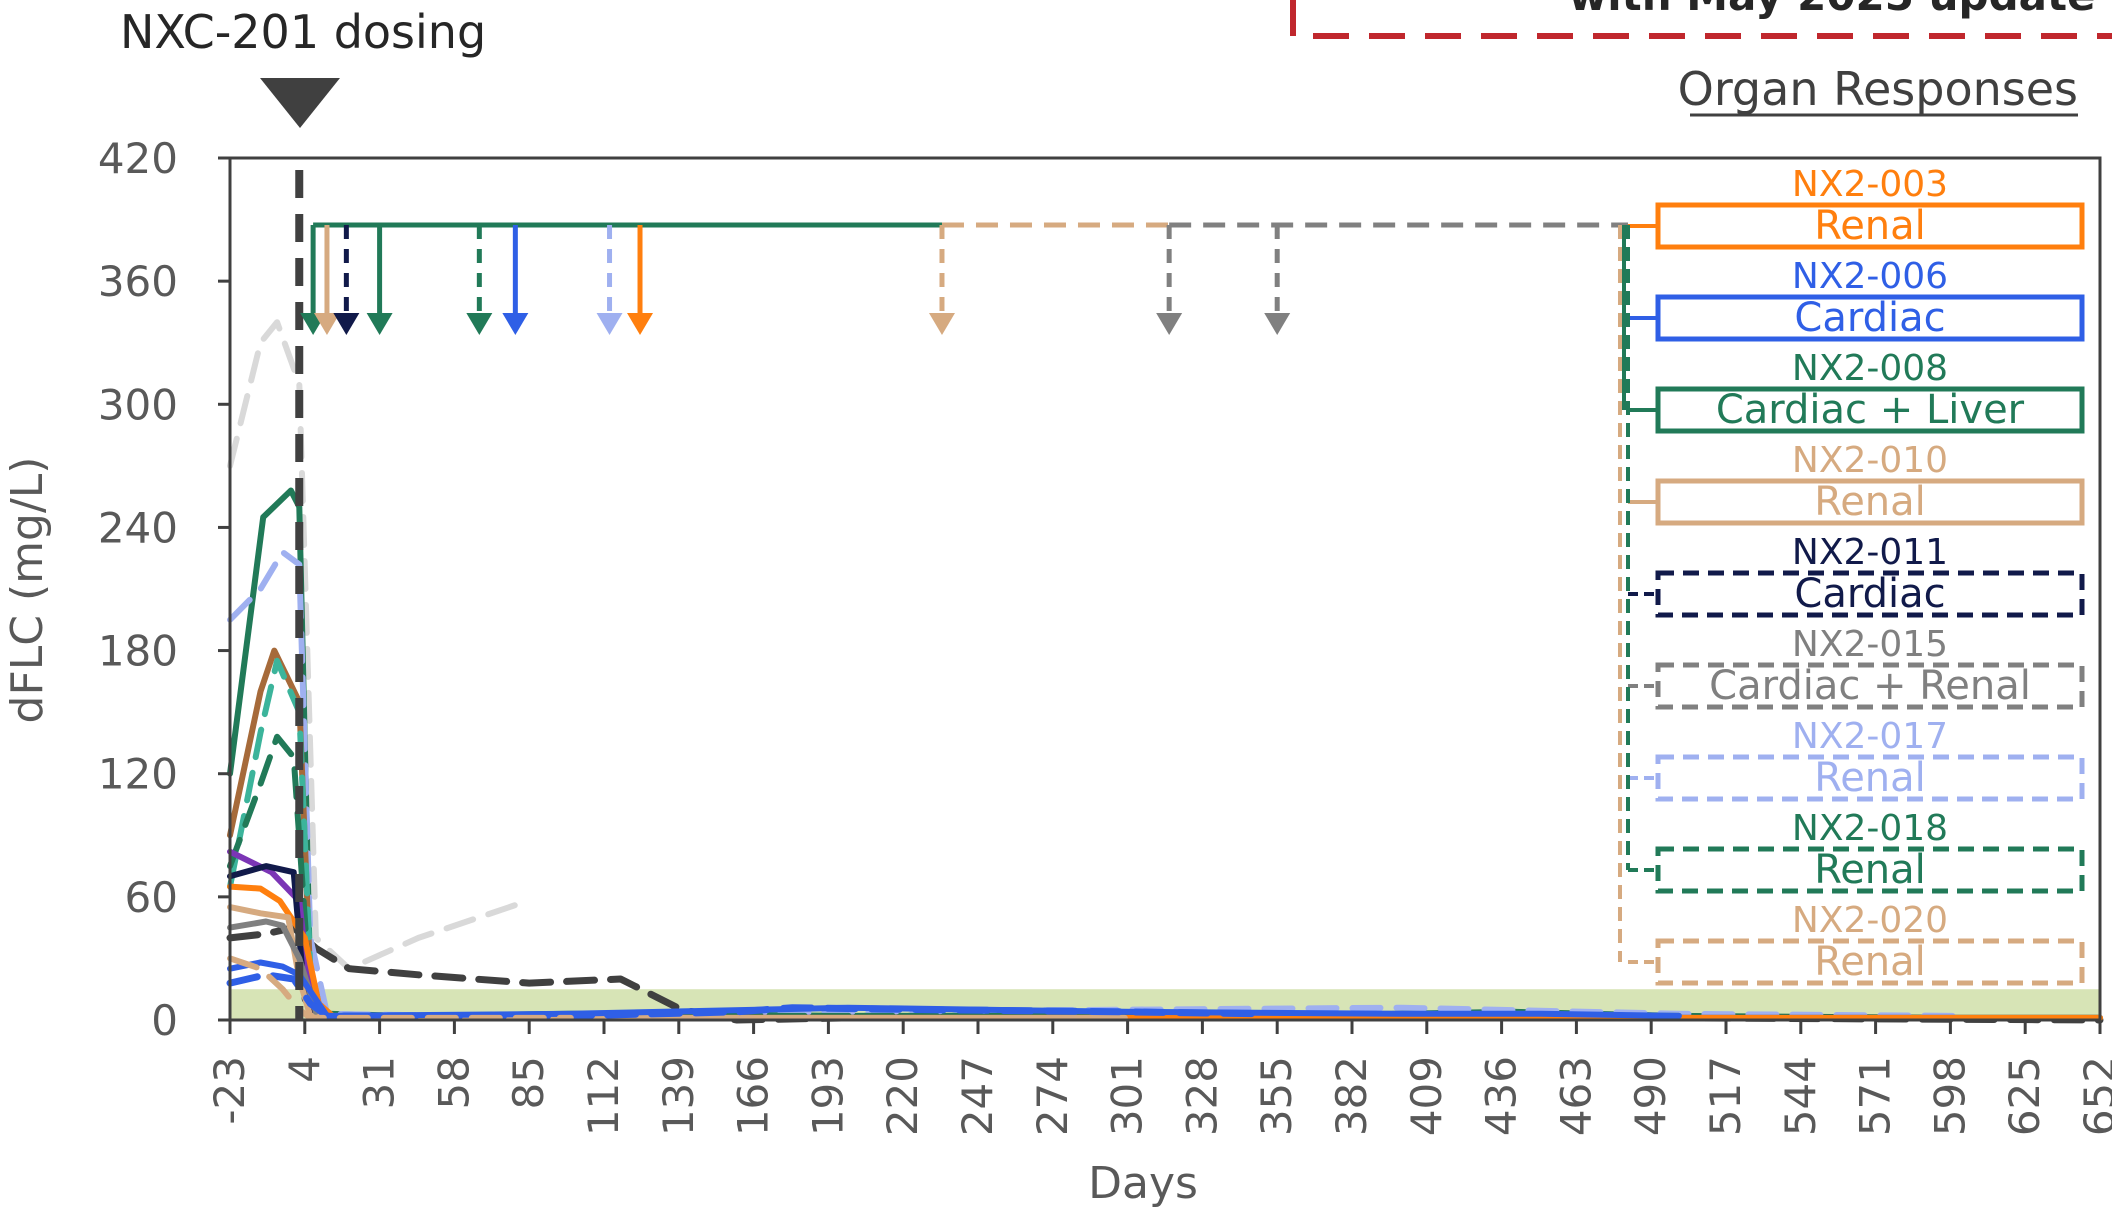 The width and height of the screenshot is (2112, 1212). Describe the element at coordinates (138, 774) in the screenshot. I see `y-tick-label: 120` at that location.